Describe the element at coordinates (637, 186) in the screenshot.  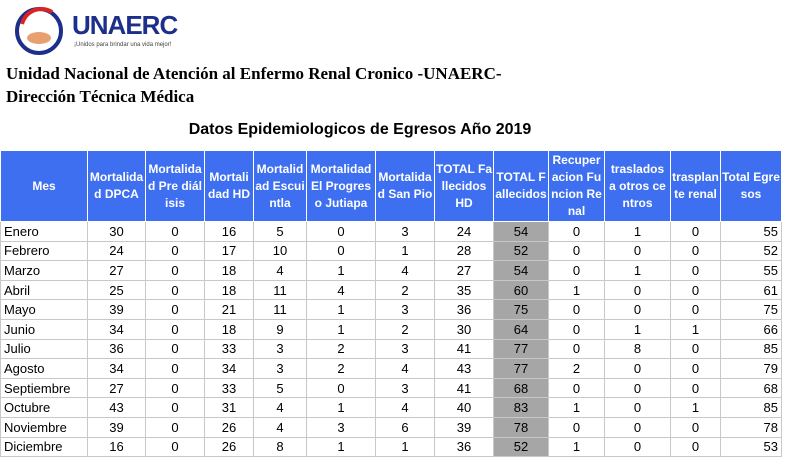
I see `column-header: traslados a otros centros` at that location.